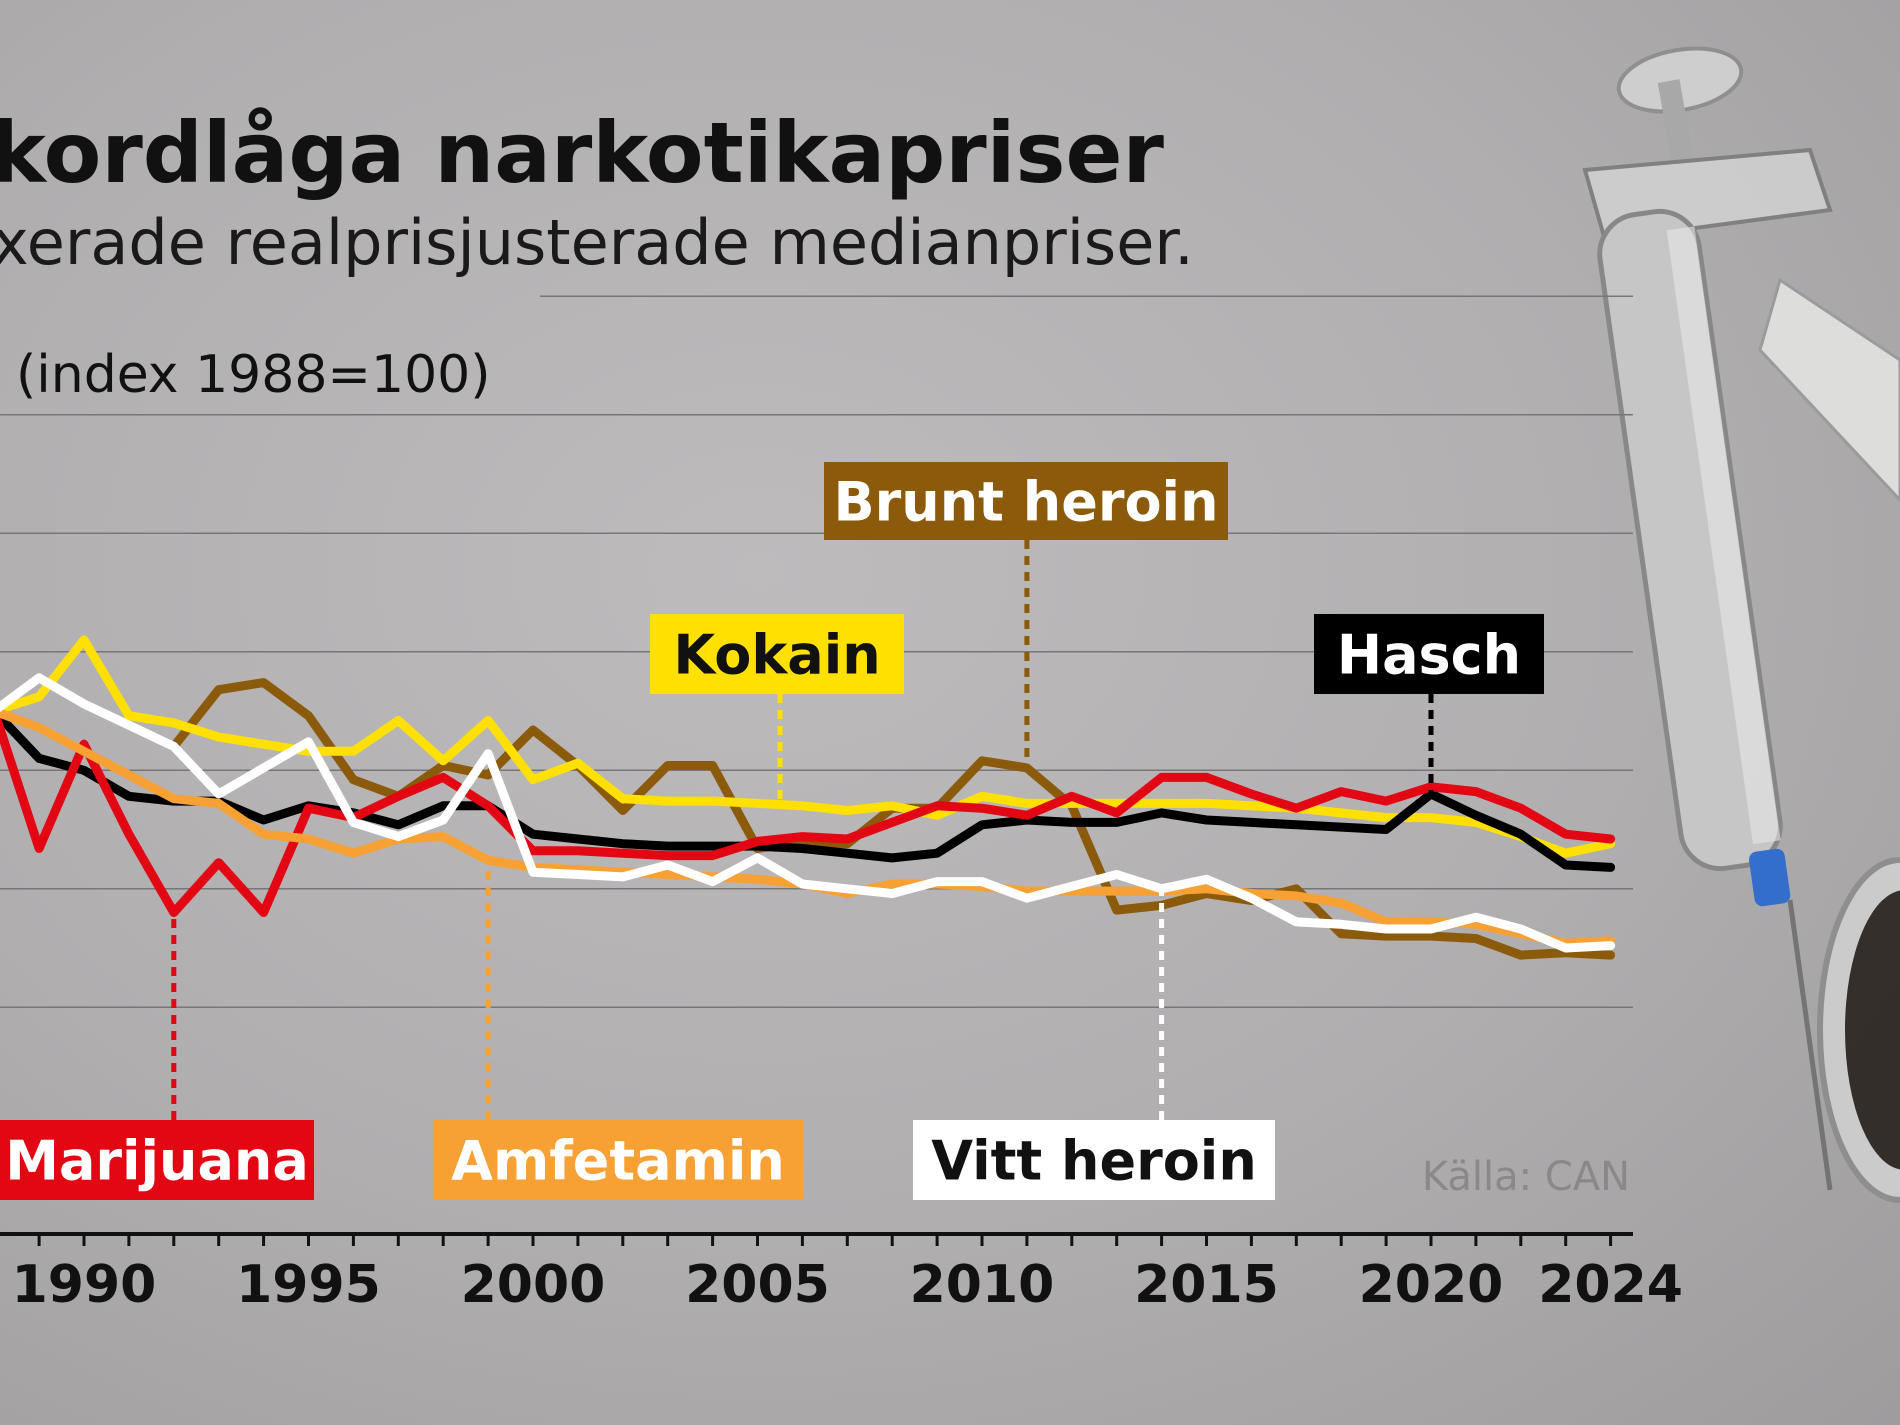 The width and height of the screenshot is (1900, 1425). What do you see at coordinates (808, 791) in the screenshot?
I see `series-line-hasch` at bounding box center [808, 791].